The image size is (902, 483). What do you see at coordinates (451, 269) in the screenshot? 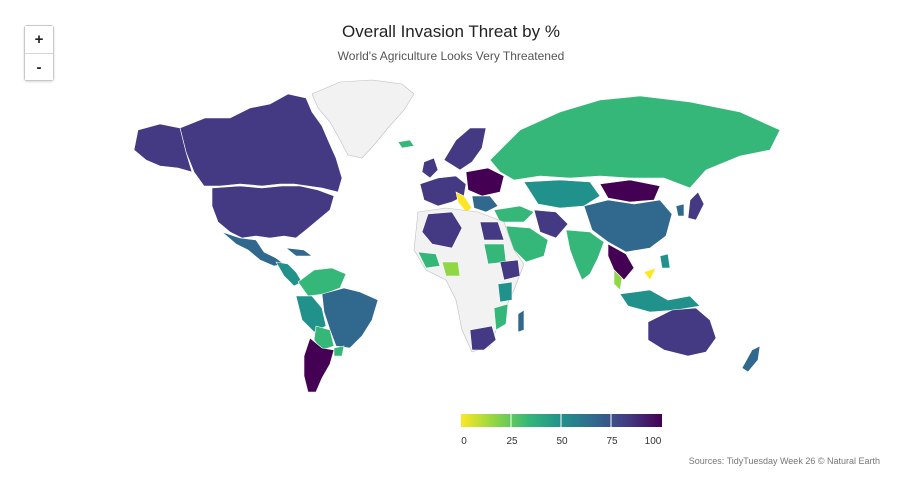
I see `region-nigeria` at bounding box center [451, 269].